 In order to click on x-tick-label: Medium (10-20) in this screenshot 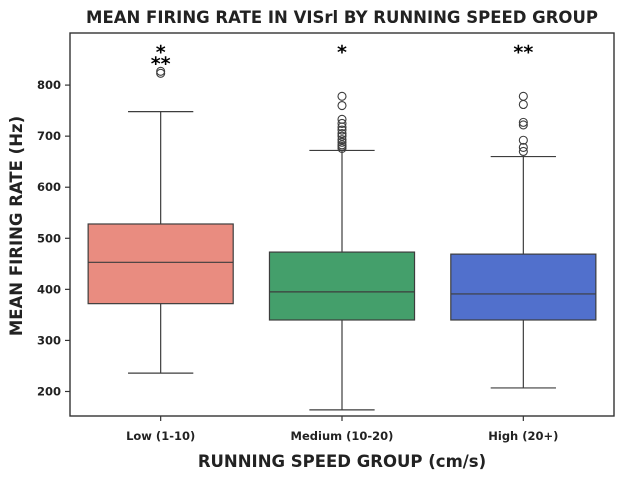, I will do `click(342, 436)`.